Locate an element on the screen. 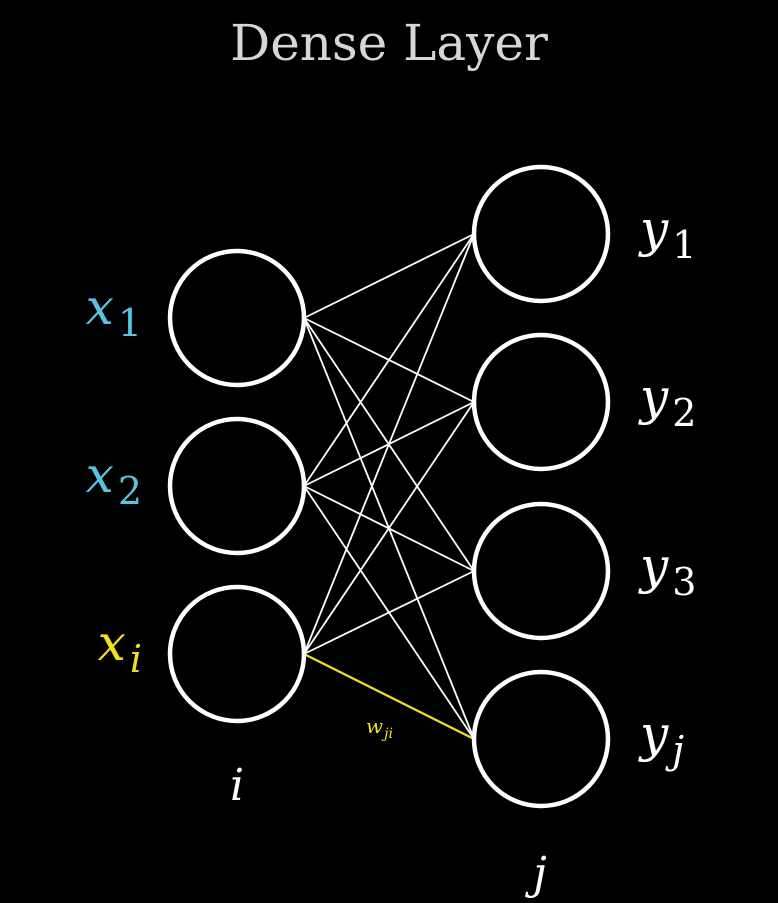  edge-x2-y1 is located at coordinates (389, 360).